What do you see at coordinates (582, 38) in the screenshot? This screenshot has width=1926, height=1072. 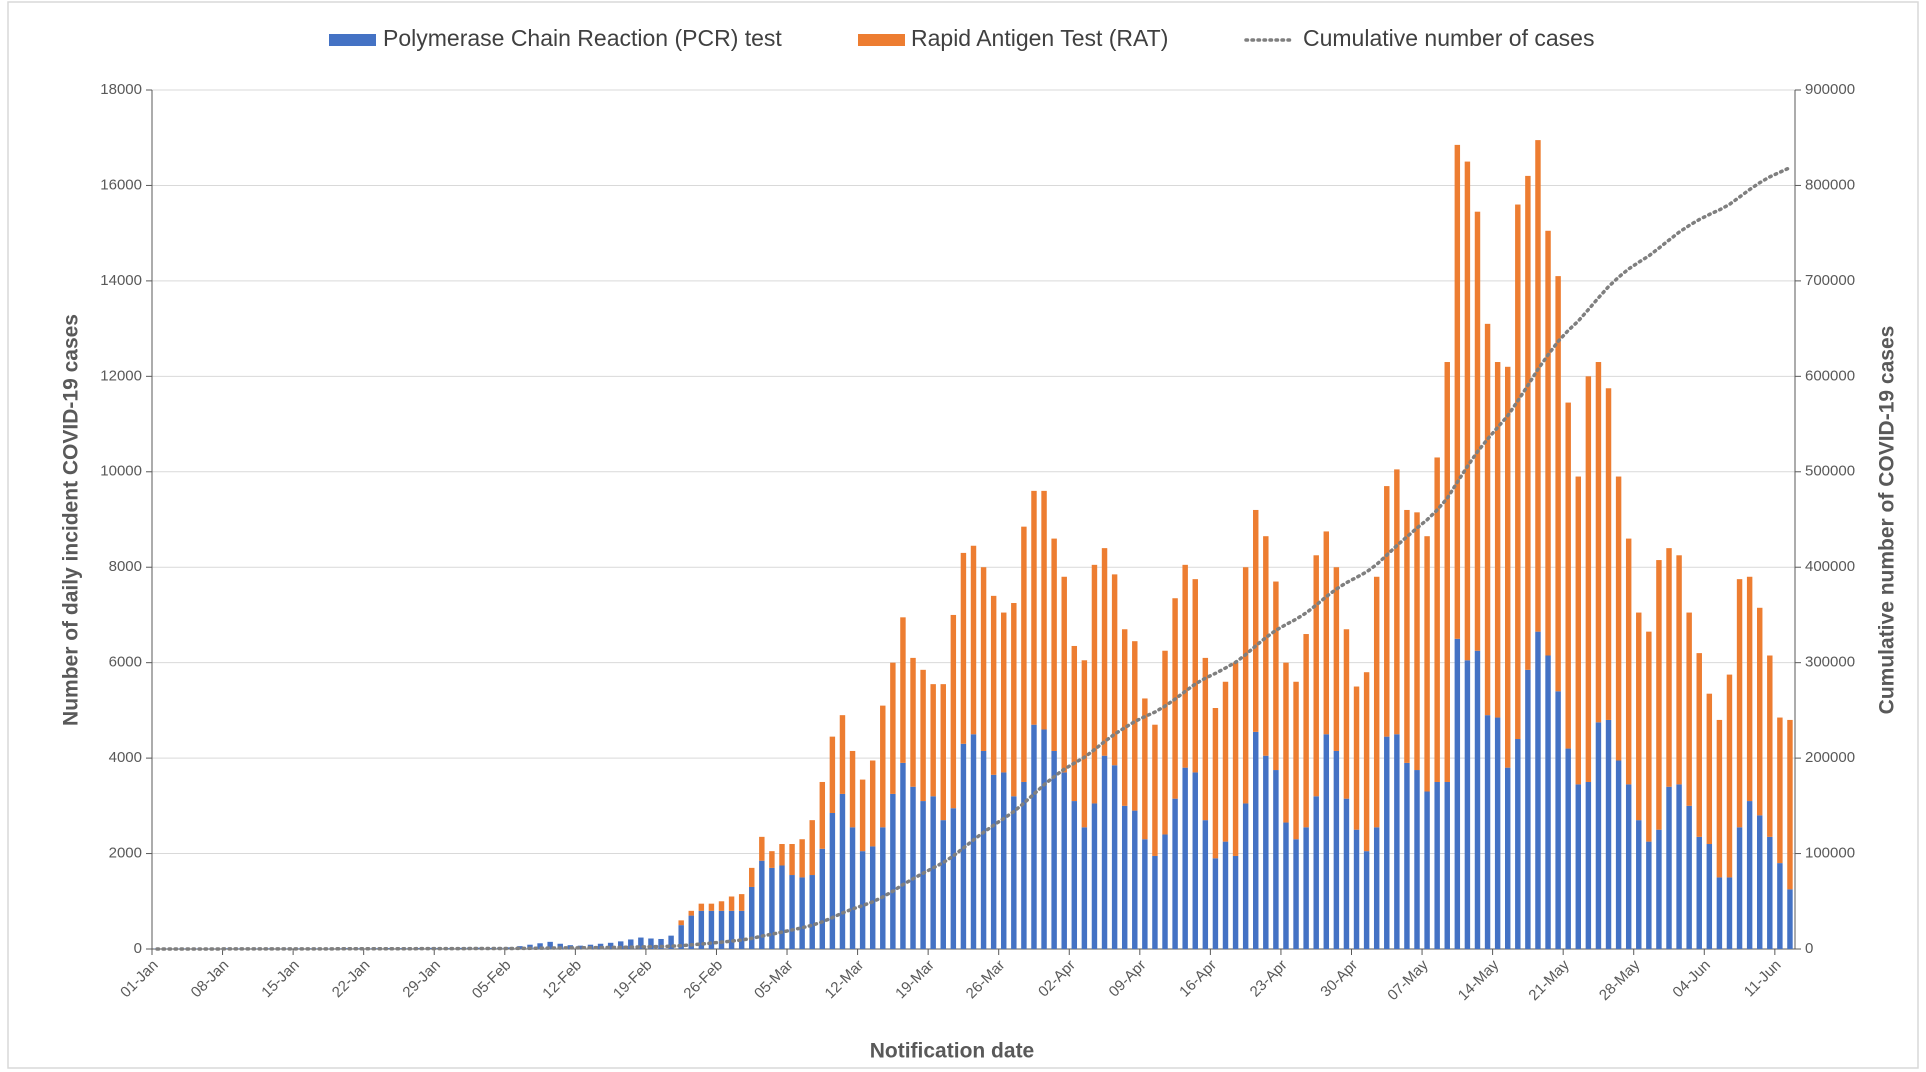 I see `legend-label: Polymerase Chain Reaction (PCR) test` at bounding box center [582, 38].